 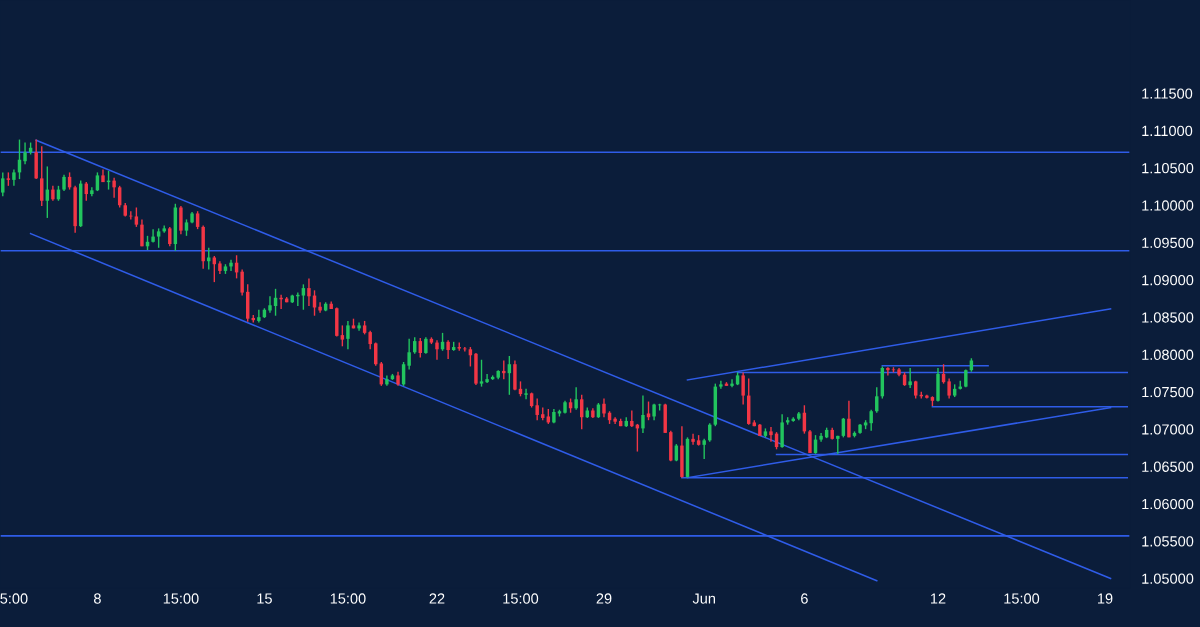 I want to click on x-tick-label: 15, so click(x=264, y=598).